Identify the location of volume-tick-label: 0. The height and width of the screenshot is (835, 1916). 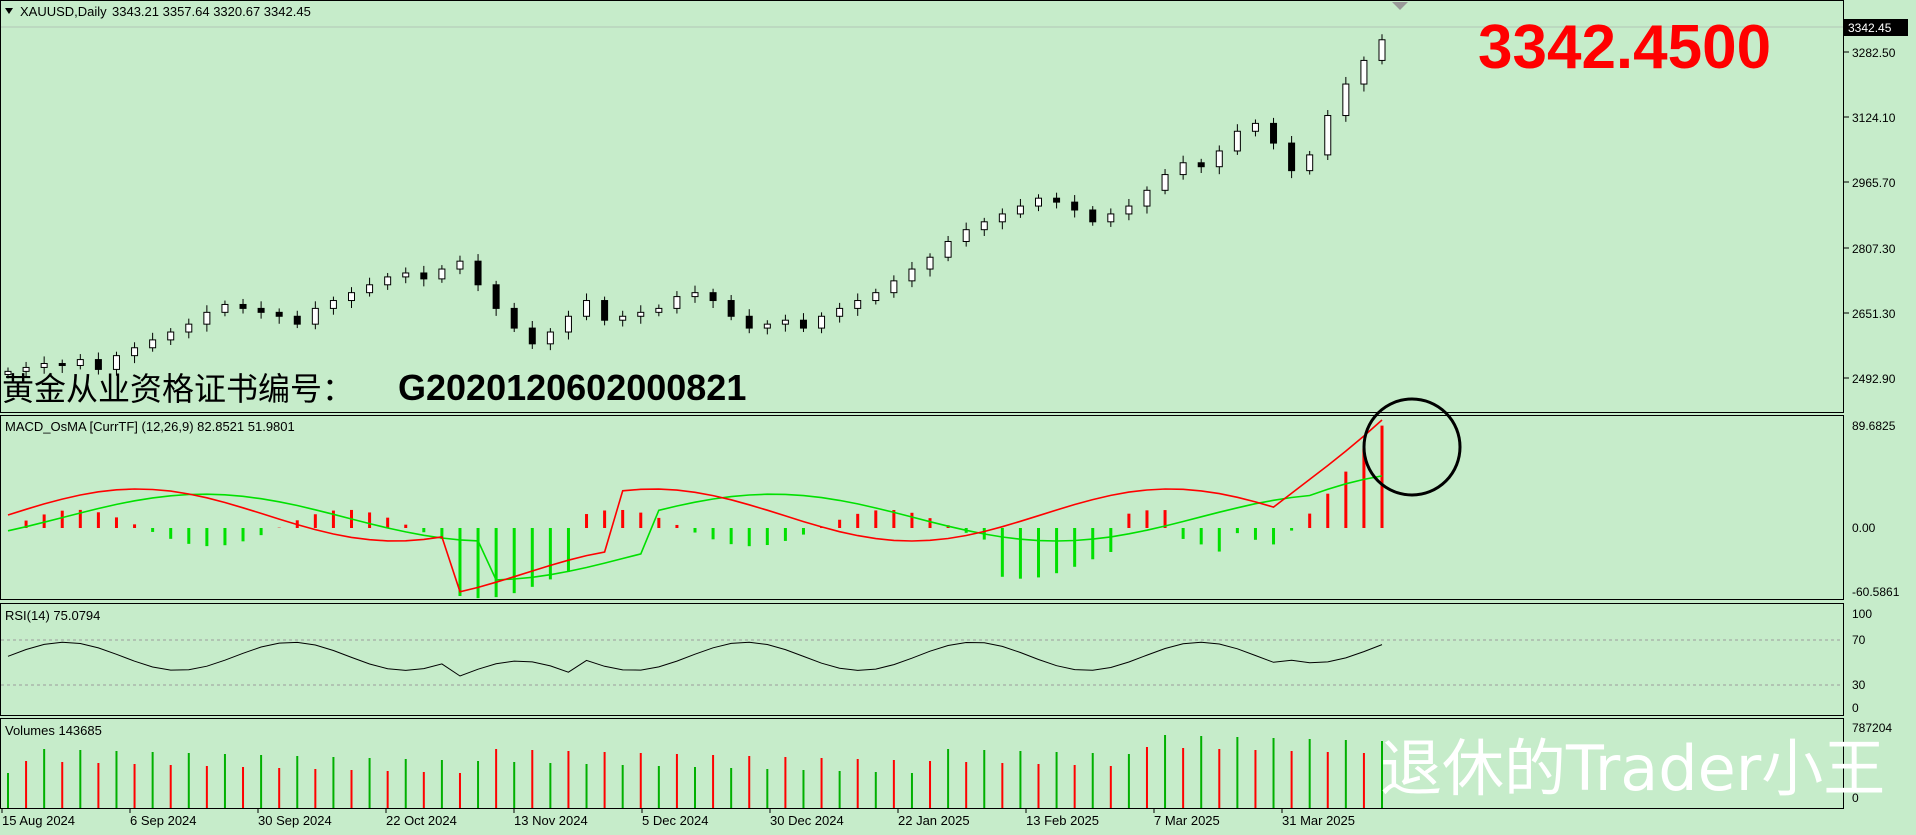
(1855, 798).